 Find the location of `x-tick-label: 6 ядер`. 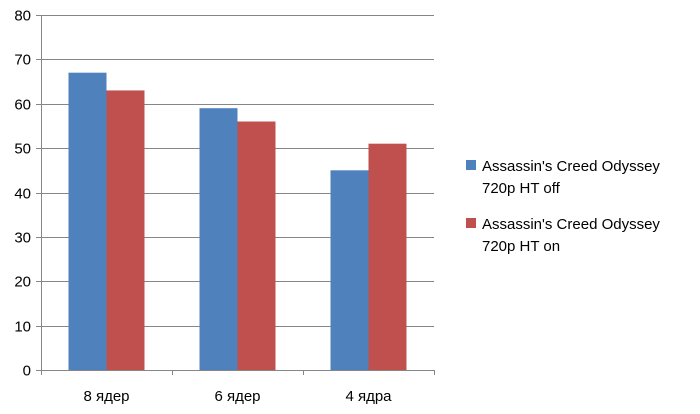

x-tick-label: 6 ядер is located at coordinates (237, 396).